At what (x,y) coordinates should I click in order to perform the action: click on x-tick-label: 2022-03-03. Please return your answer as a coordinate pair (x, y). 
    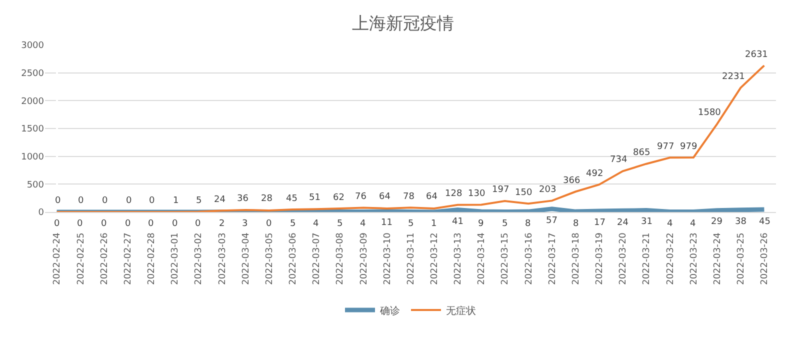
    Looking at the image, I should click on (223, 258).